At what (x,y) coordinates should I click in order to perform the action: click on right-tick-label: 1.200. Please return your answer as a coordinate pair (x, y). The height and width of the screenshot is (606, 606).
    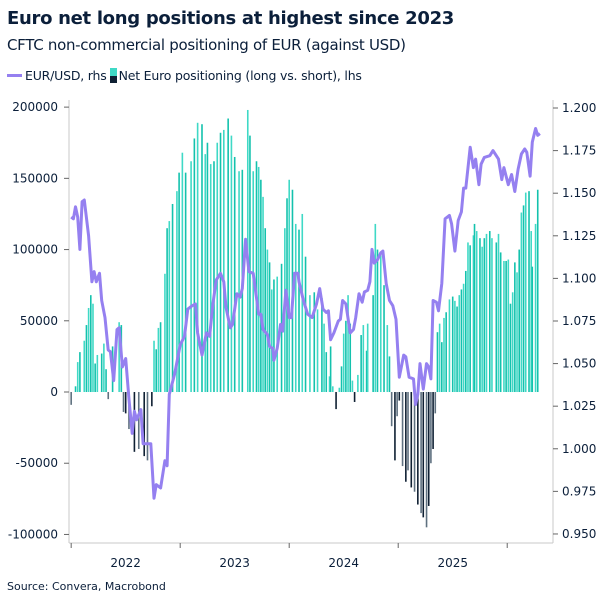
    Looking at the image, I should click on (579, 108).